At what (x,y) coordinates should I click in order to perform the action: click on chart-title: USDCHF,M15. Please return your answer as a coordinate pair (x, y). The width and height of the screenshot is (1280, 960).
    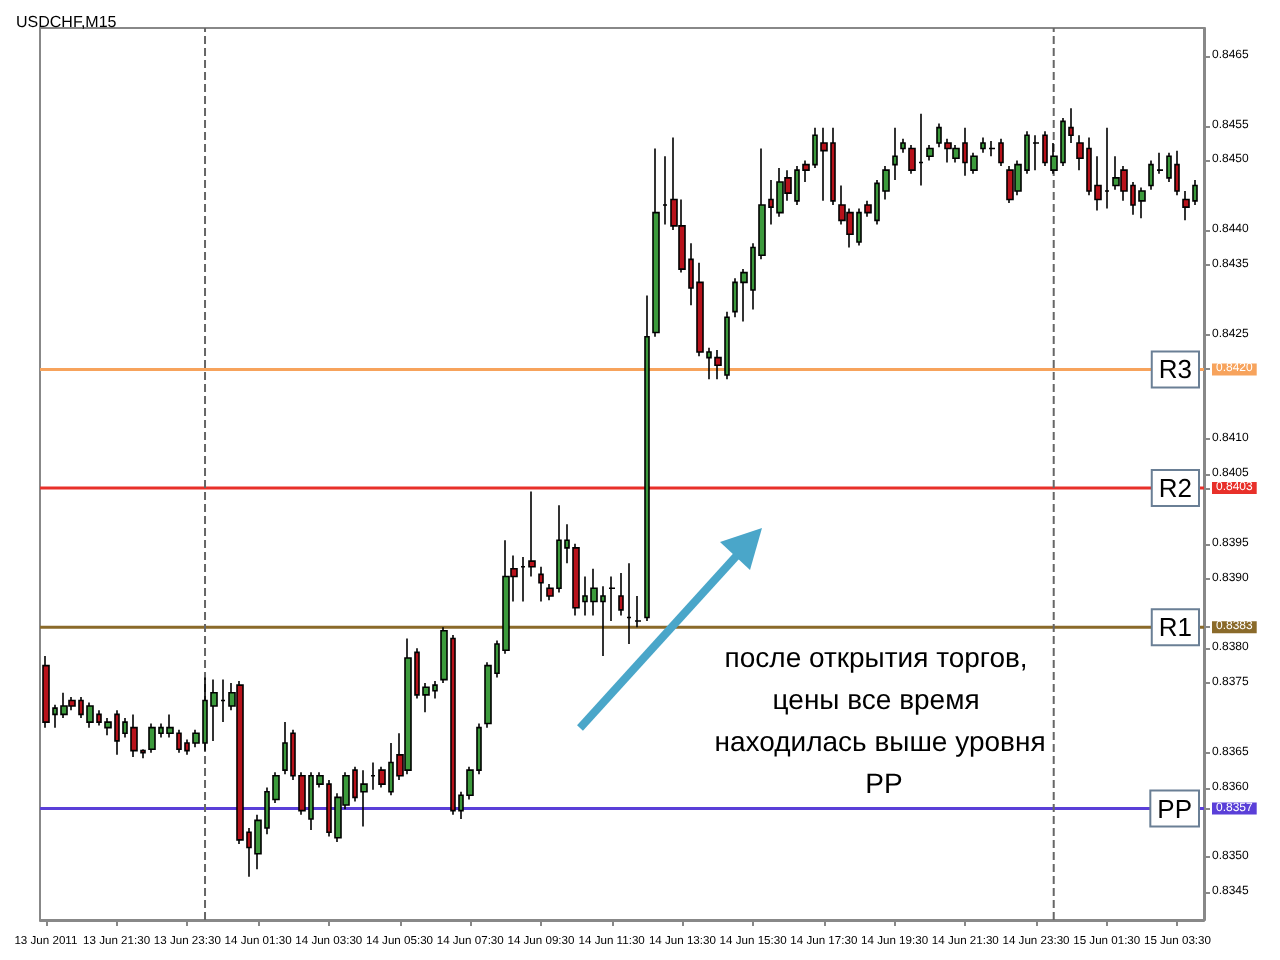
    Looking at the image, I should click on (67, 22).